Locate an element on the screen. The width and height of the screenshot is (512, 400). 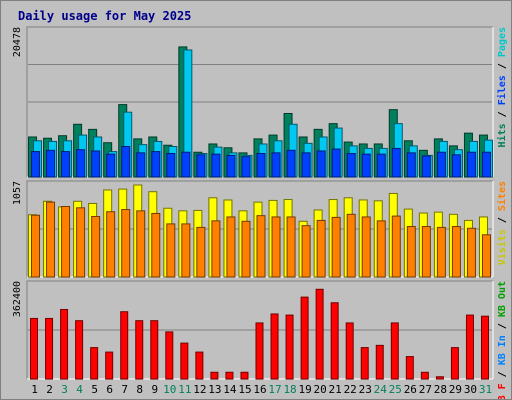
legend-entry: Pages is located at coordinates (502, 42).